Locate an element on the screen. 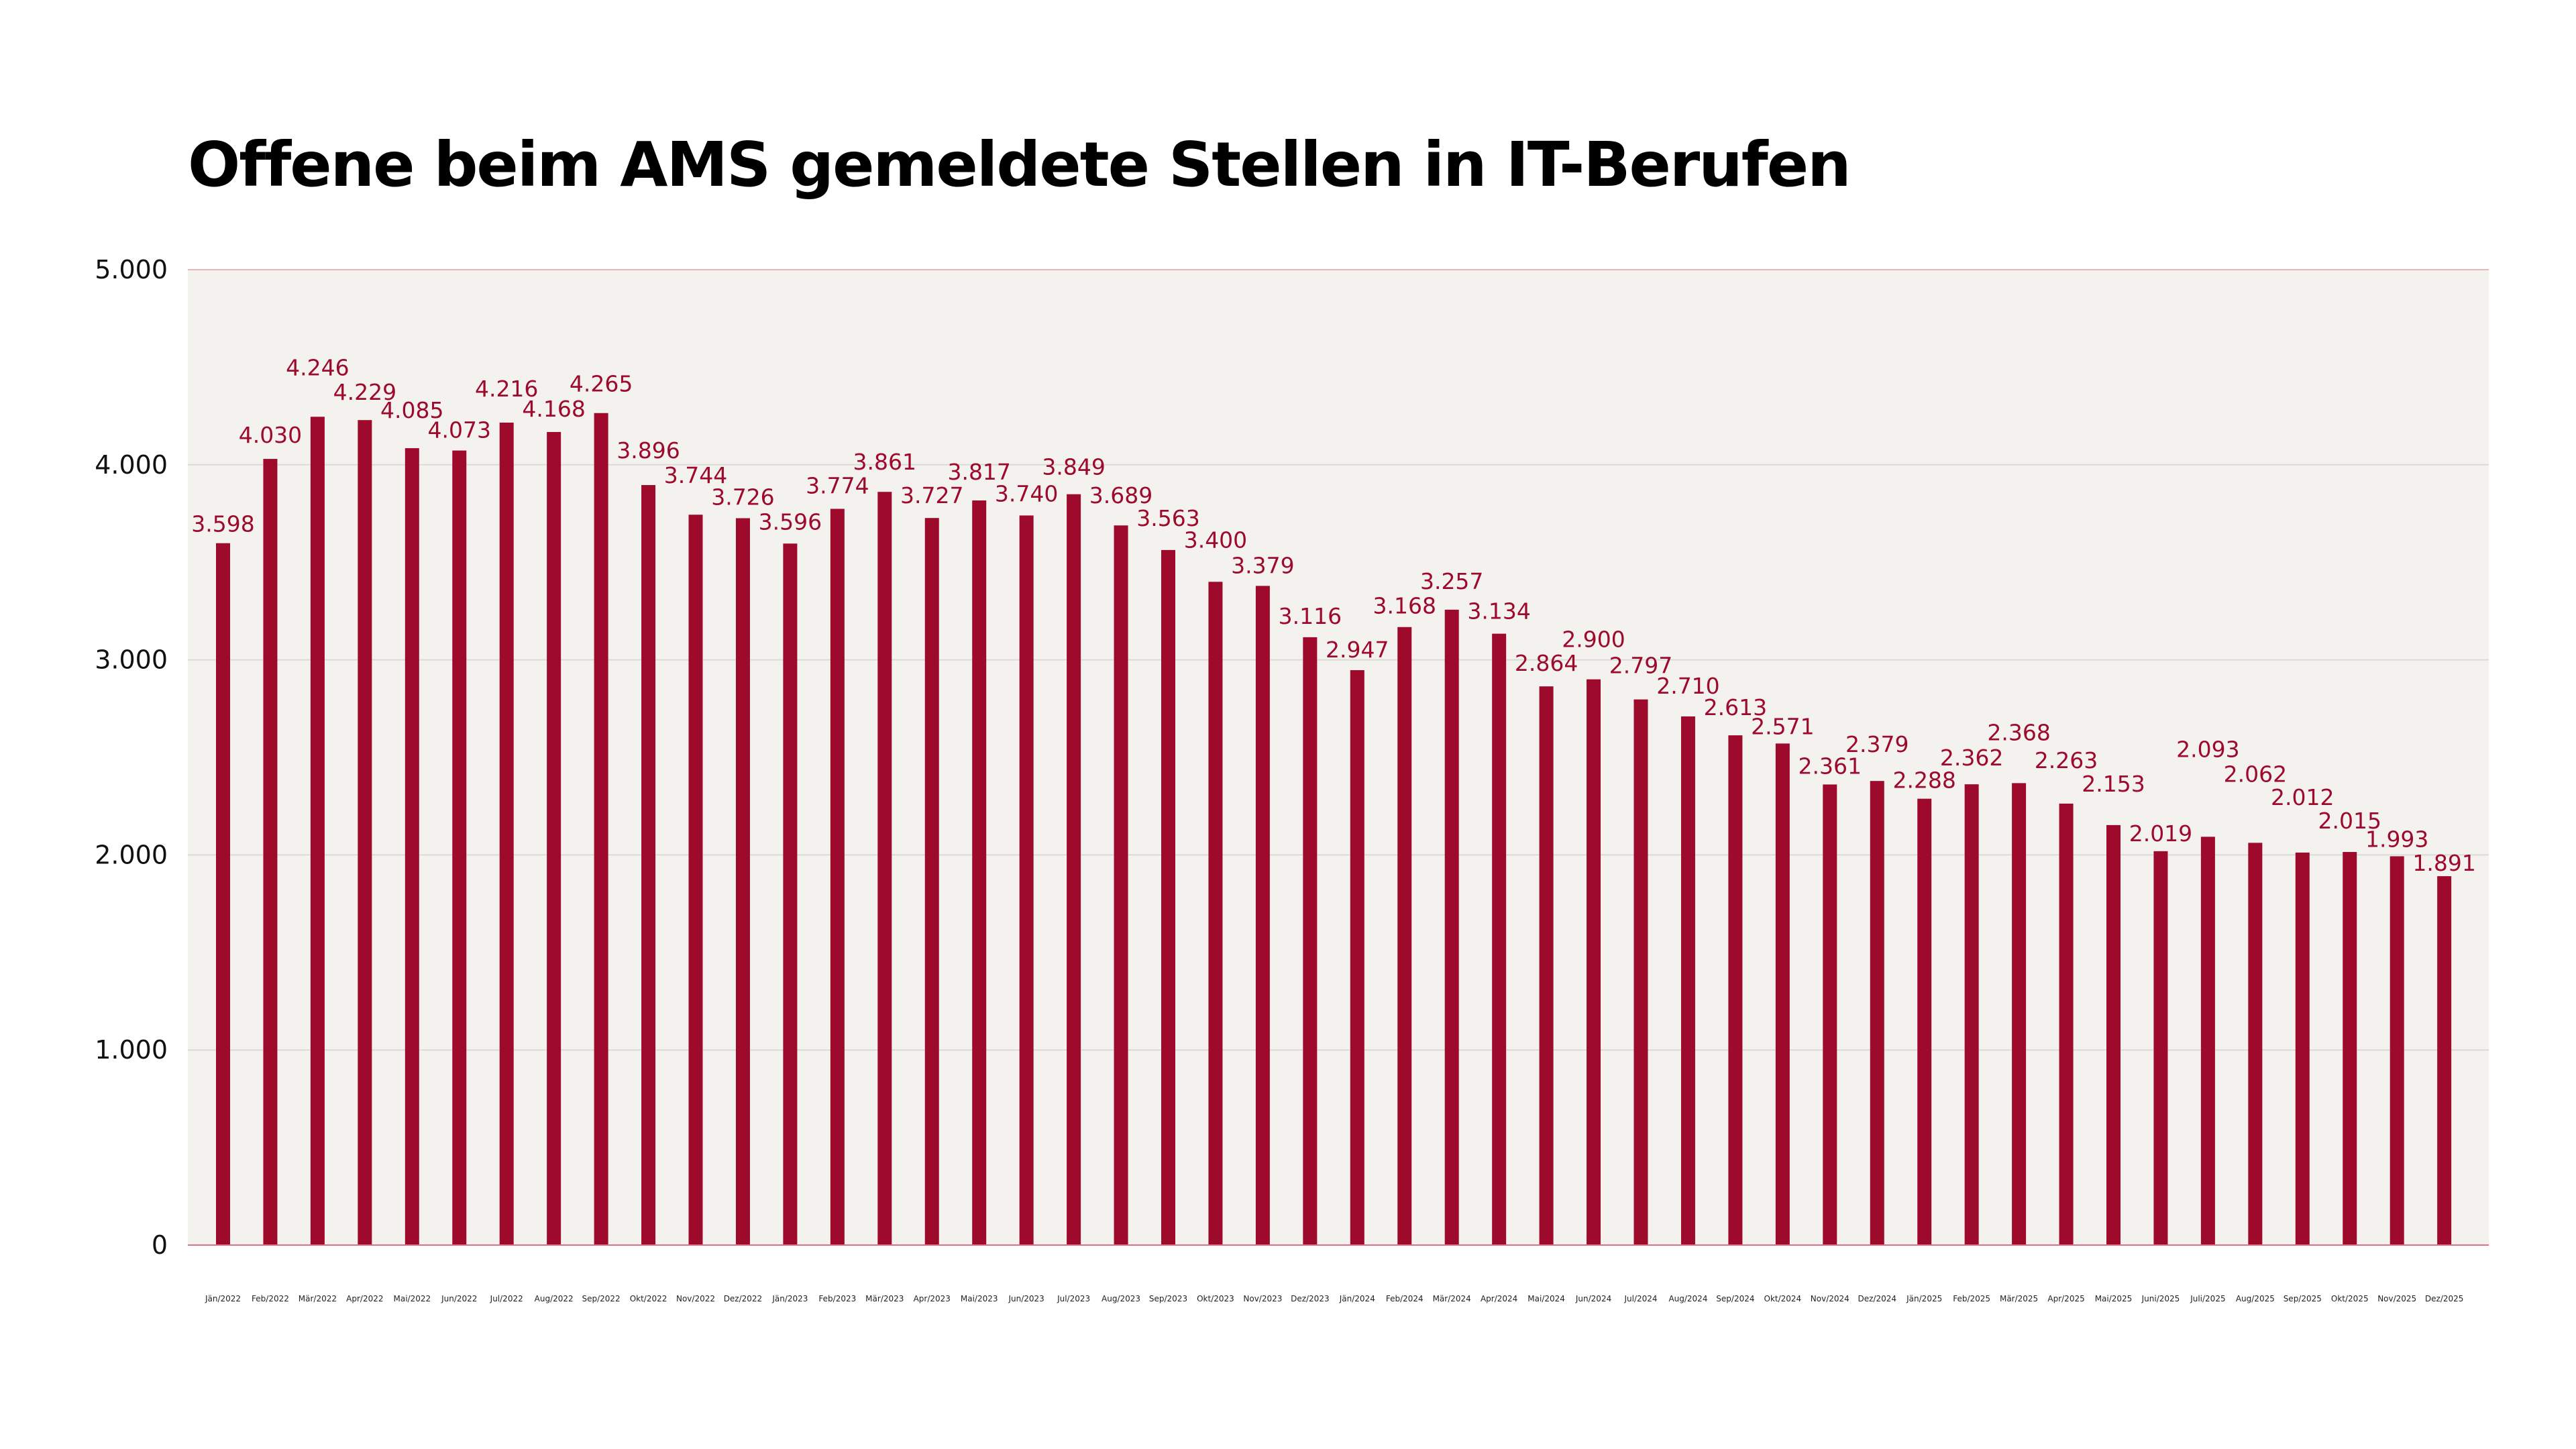  data-label: 3.596 is located at coordinates (790, 521).